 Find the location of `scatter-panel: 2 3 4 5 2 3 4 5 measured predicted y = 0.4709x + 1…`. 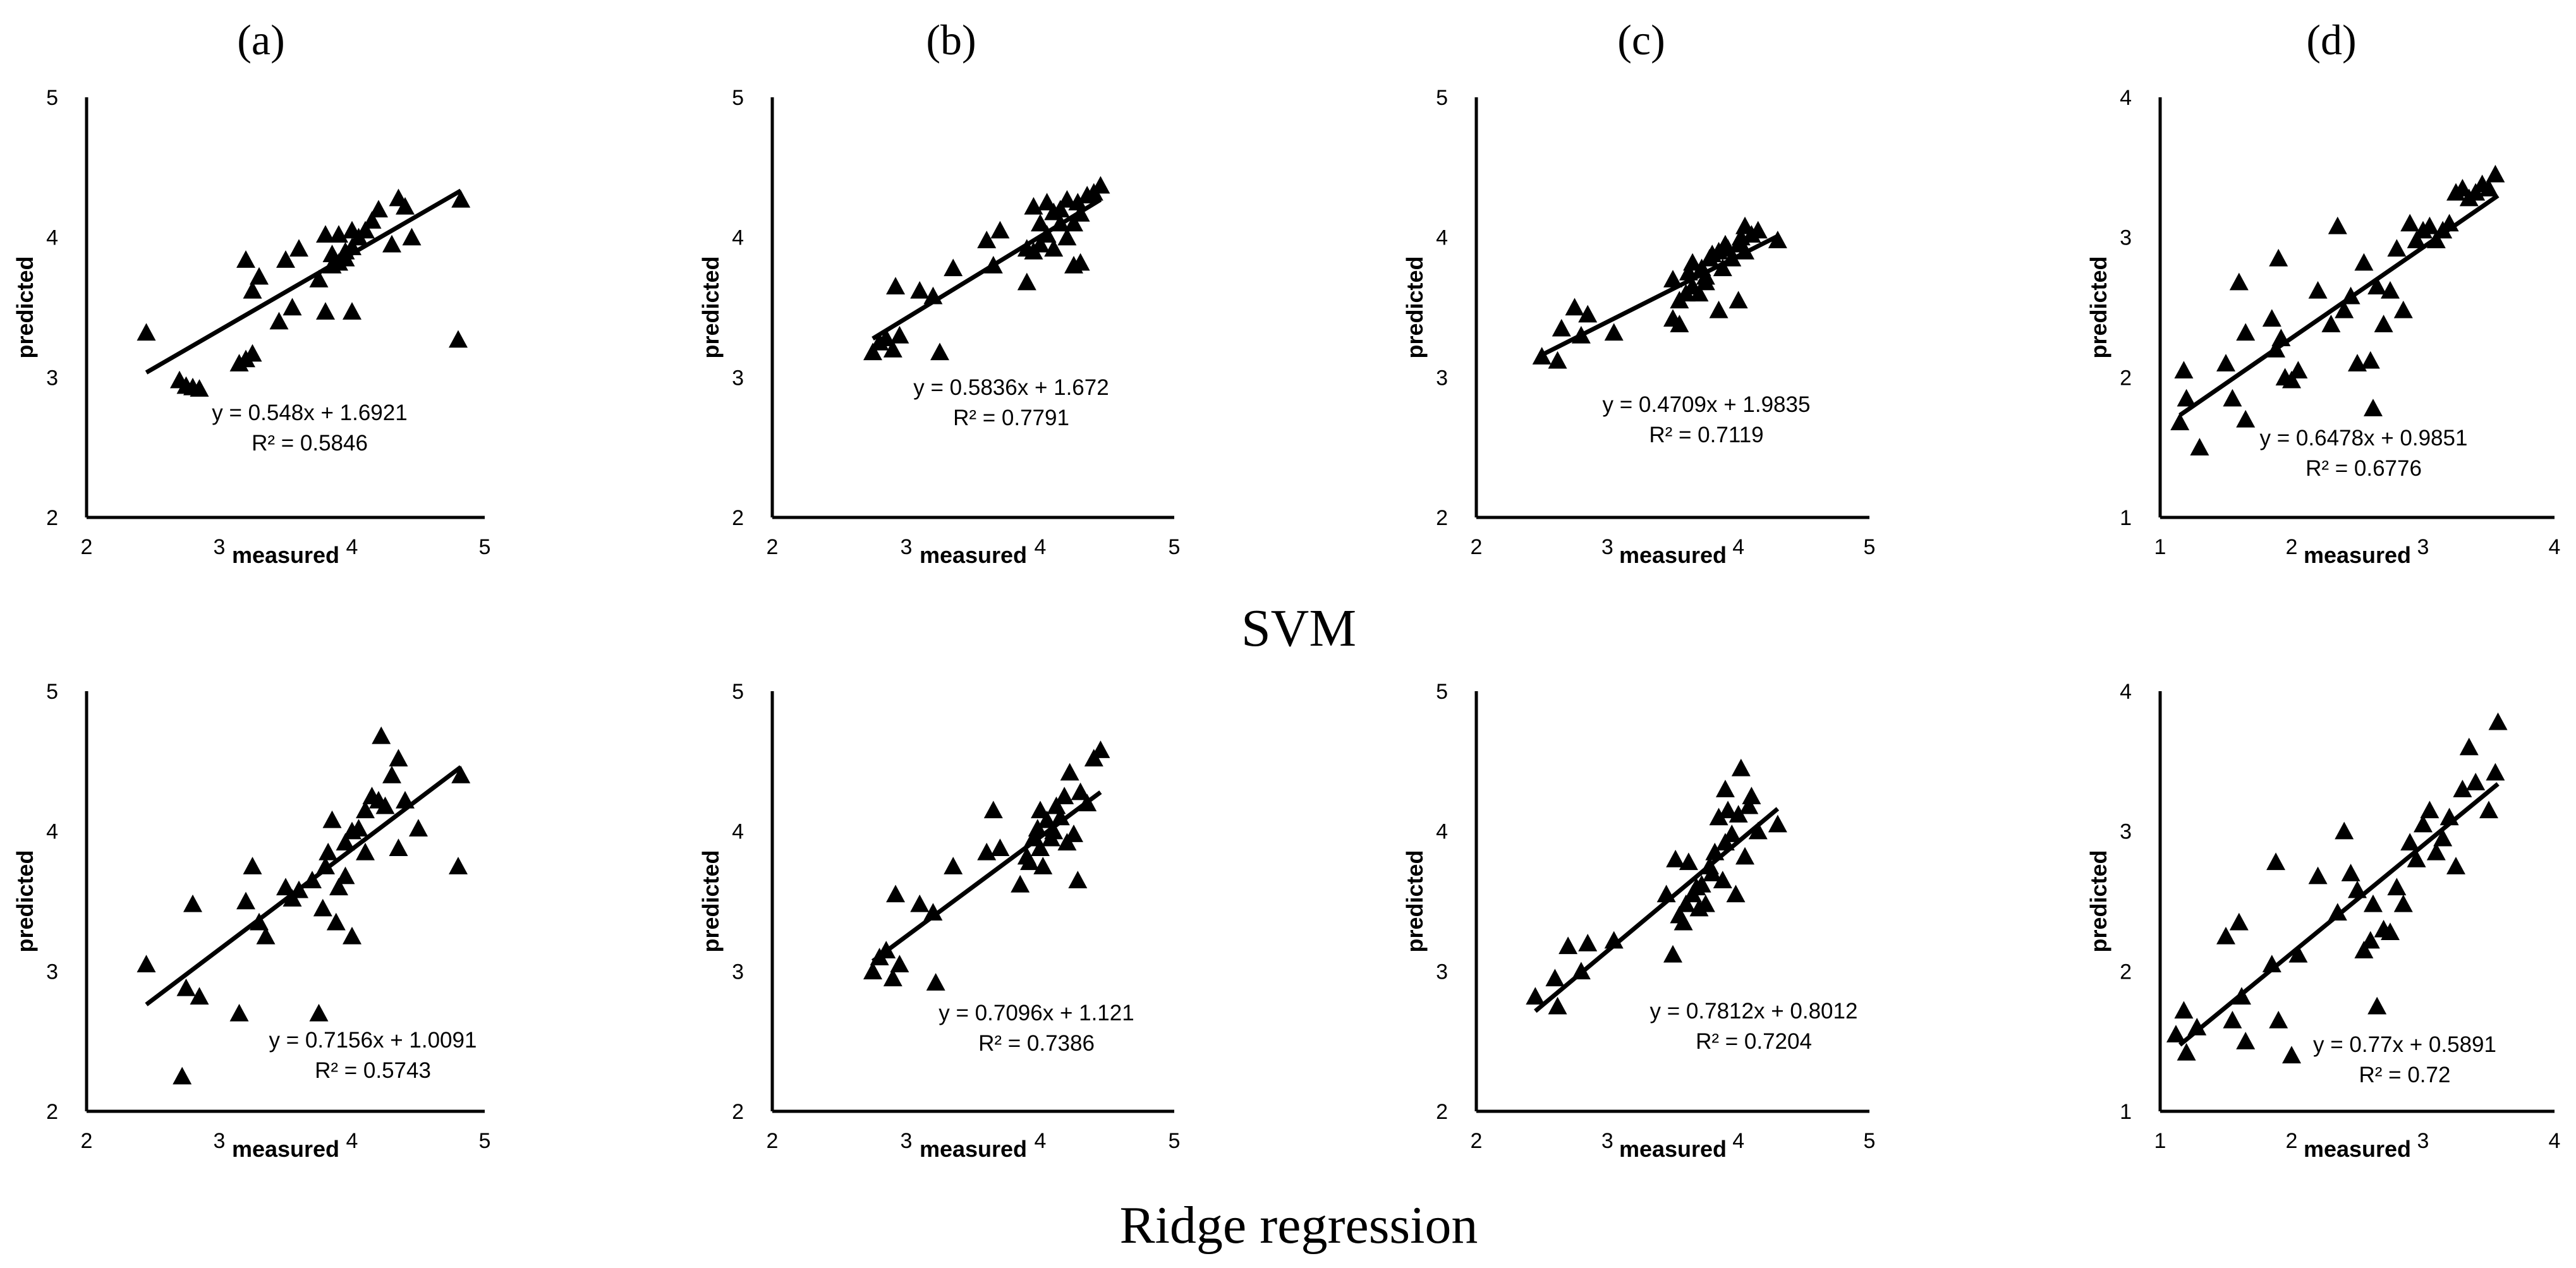

scatter-panel: 2 3 4 5 2 3 4 5 measured predicted y = 0.4709x + 1… is located at coordinates (1639, 327).